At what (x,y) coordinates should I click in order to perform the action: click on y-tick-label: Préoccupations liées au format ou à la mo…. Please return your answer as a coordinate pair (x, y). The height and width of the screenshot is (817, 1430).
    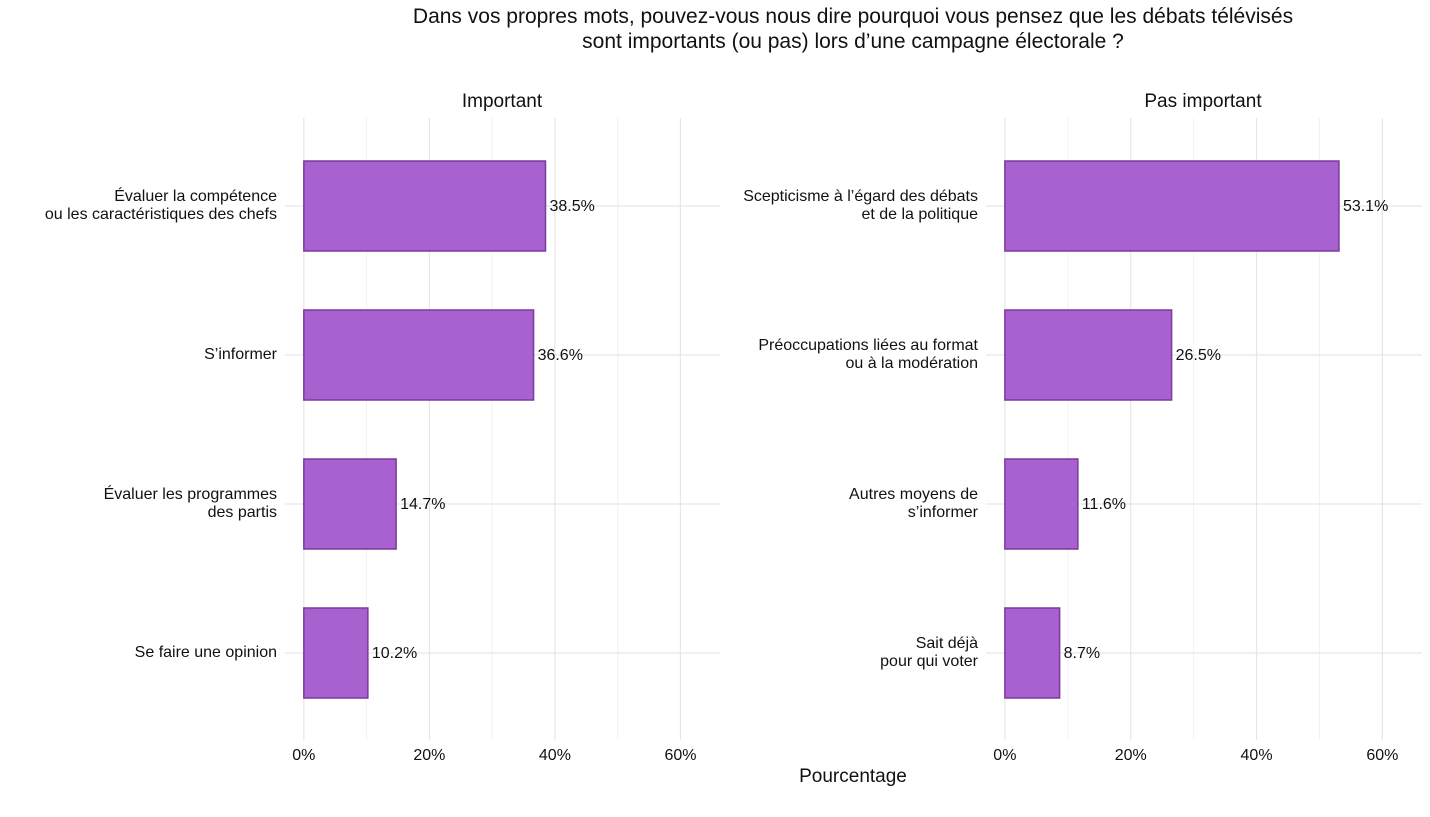
    Looking at the image, I should click on (868, 354).